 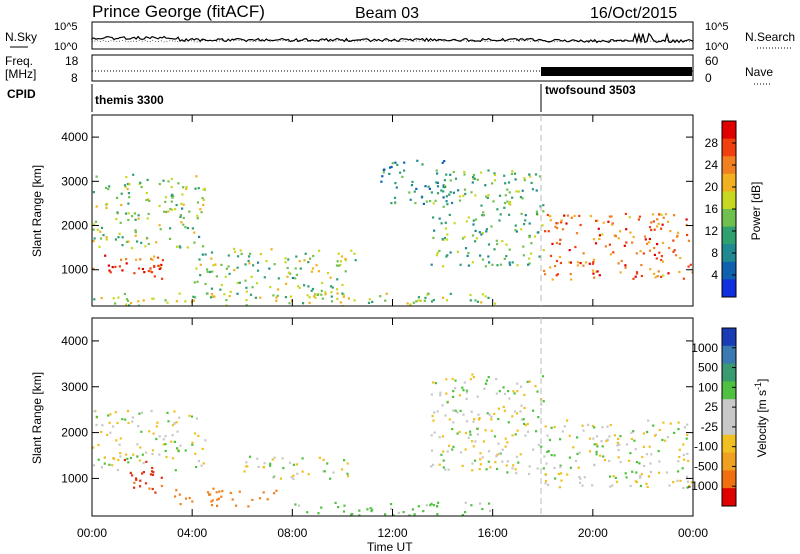 I want to click on nave-block, so click(x=616, y=71).